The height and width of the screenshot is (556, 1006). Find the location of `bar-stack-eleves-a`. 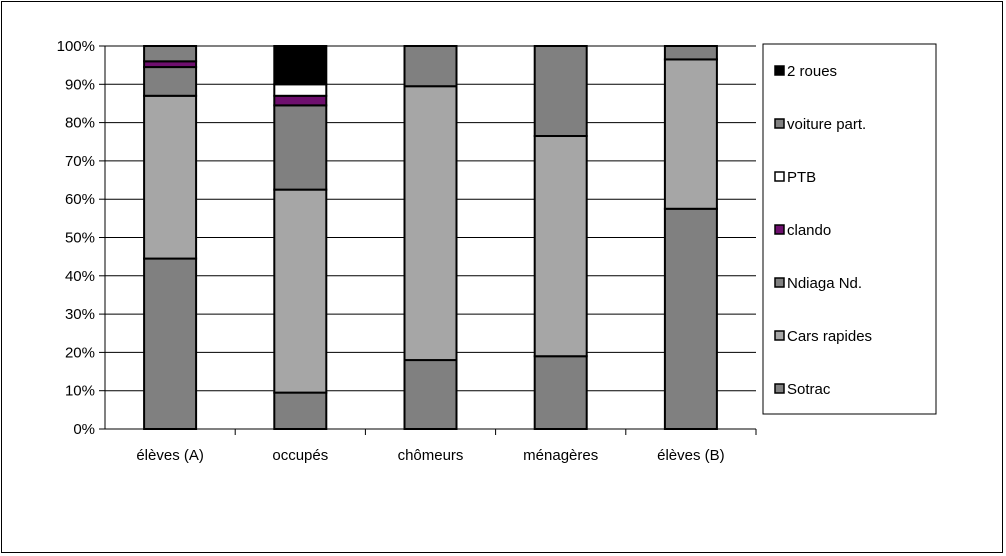

bar-stack-eleves-a is located at coordinates (170, 237).